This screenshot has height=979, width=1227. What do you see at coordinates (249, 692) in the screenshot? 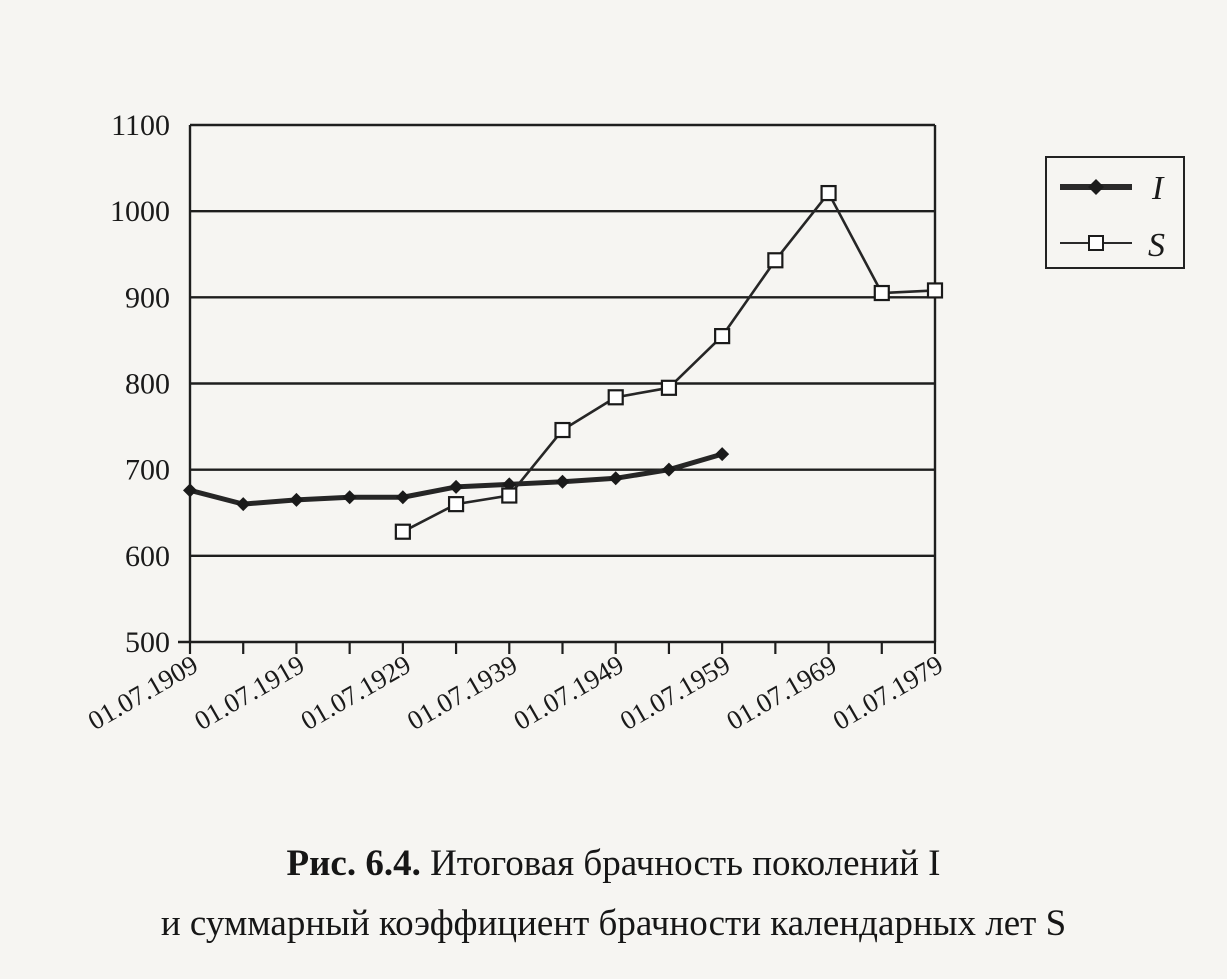
I see `x-tick-label: 01.07.1919` at bounding box center [249, 692].